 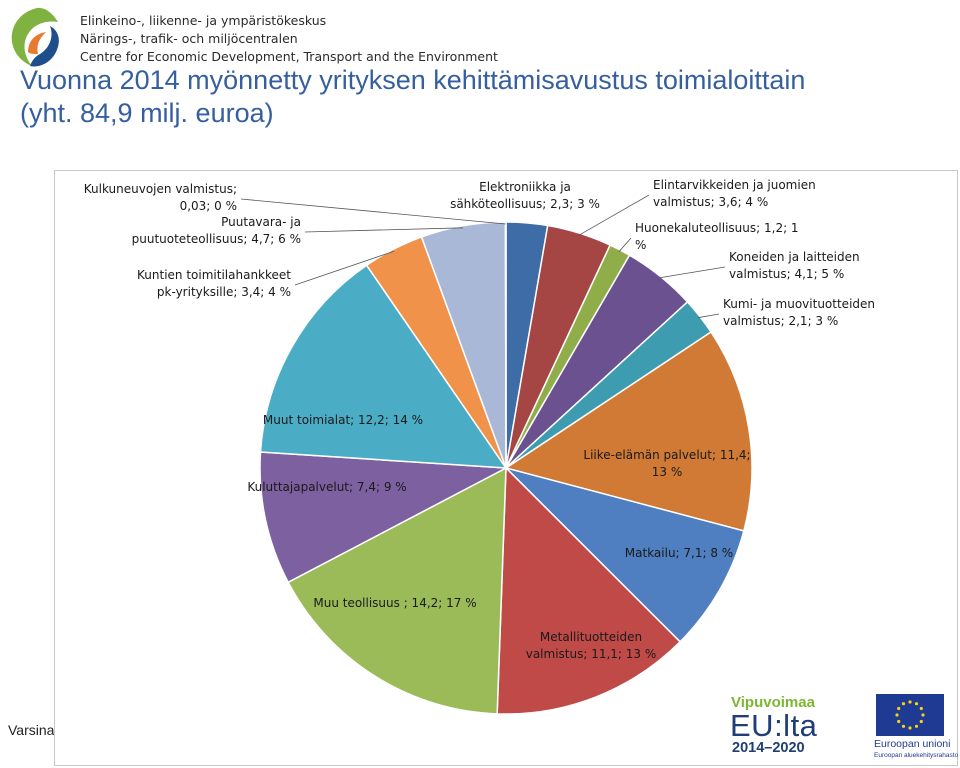 What do you see at coordinates (343, 420) in the screenshot?
I see `slice-label: Muut toimialat; 12,2; 14 %` at bounding box center [343, 420].